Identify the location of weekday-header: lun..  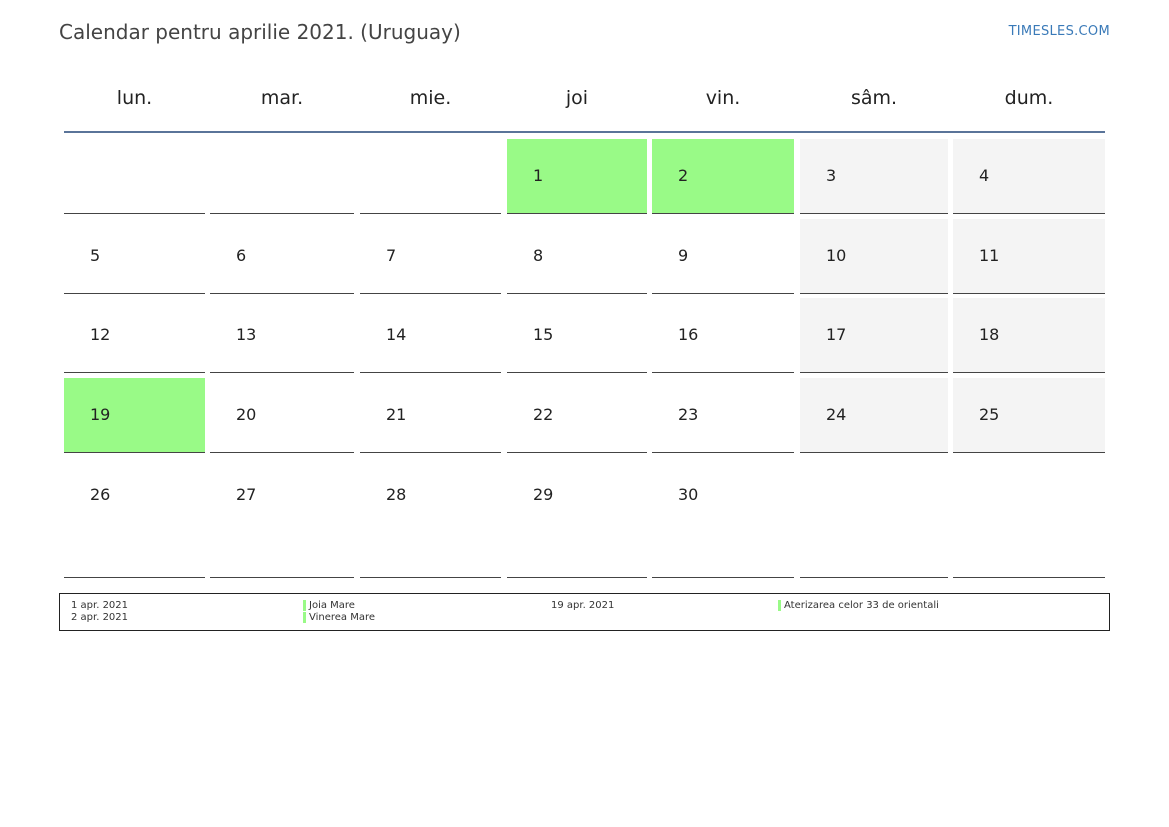
(134, 98).